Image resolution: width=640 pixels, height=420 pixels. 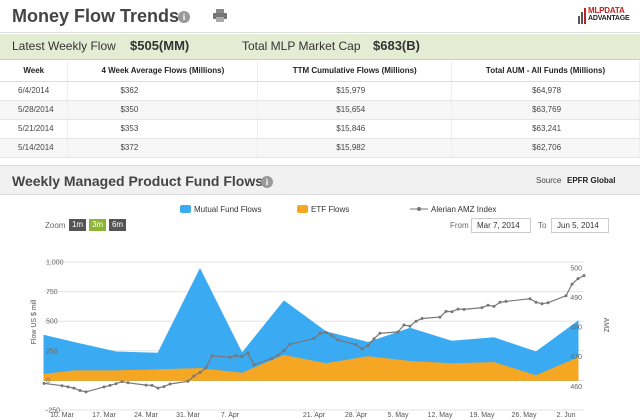 I want to click on week-cell: 6/4/2014, so click(x=34, y=91).